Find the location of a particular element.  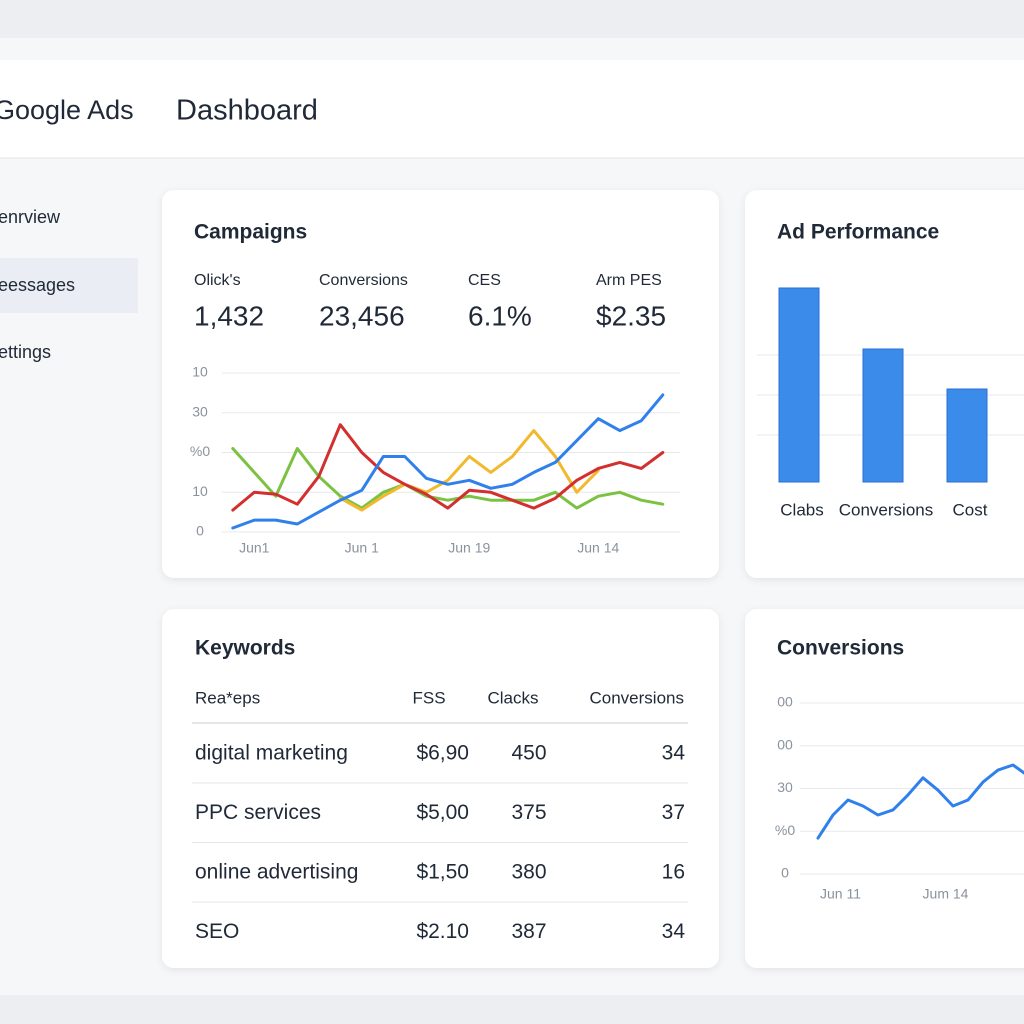

table-cell: $1,50 is located at coordinates (442, 872).